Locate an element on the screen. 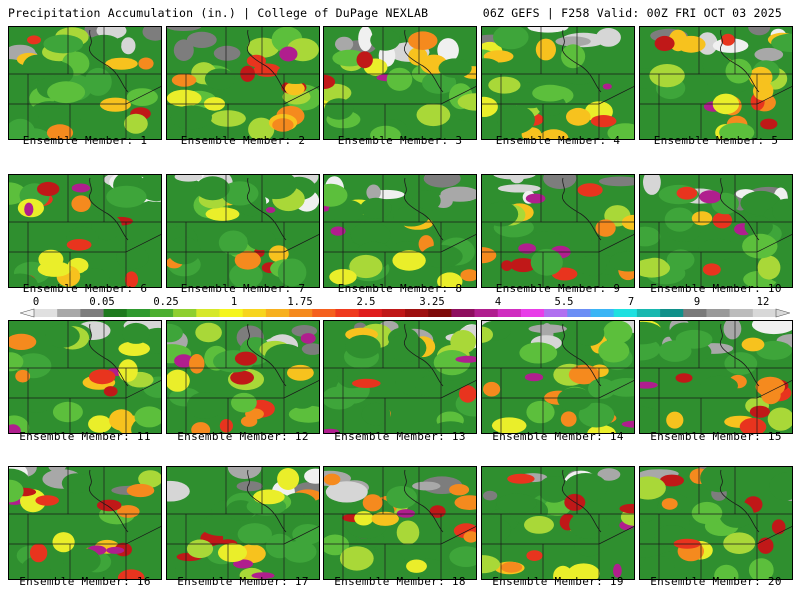 Image resolution: width=800 pixels, height=600 pixels. colorbar-tick-label: 12 is located at coordinates (763, 302).